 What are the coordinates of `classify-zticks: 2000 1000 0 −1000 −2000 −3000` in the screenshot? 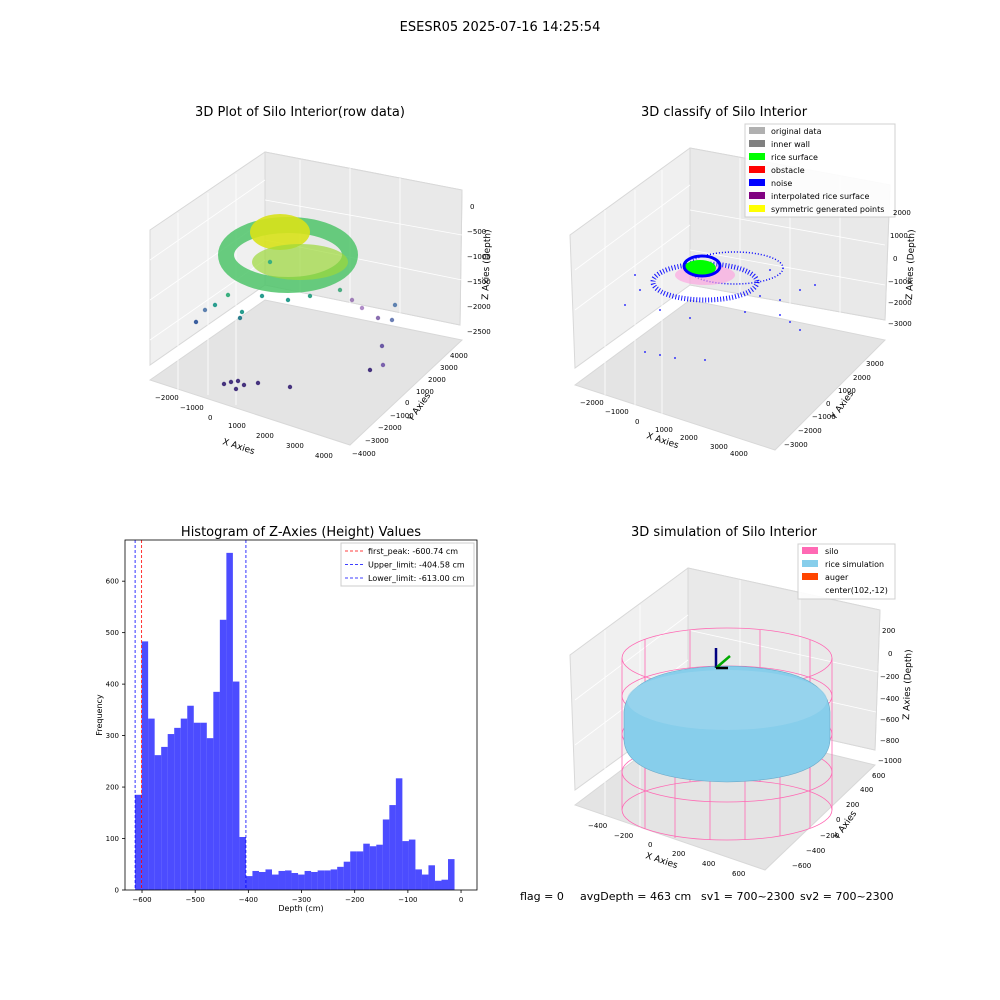 It's located at (900, 268).